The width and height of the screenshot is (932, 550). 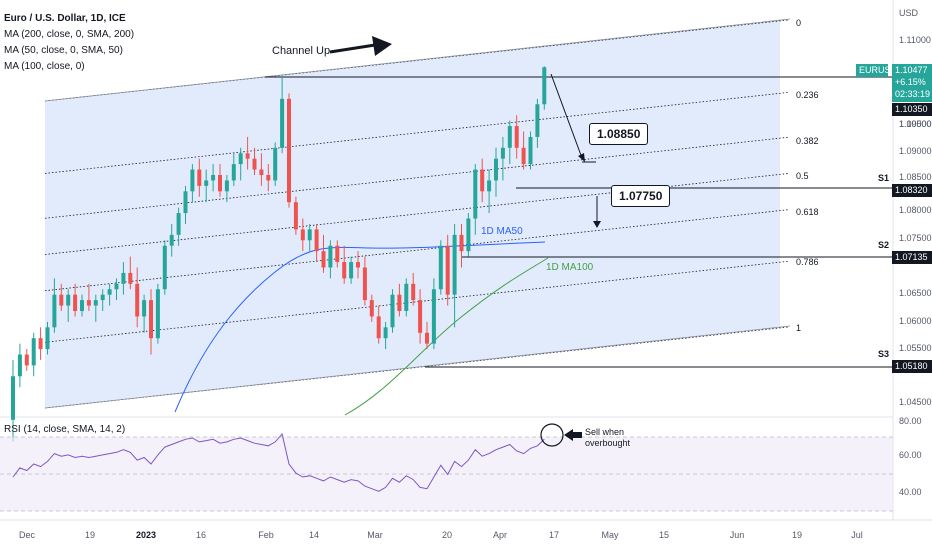 What do you see at coordinates (915, 293) in the screenshot?
I see `price-tick: 1.06500` at bounding box center [915, 293].